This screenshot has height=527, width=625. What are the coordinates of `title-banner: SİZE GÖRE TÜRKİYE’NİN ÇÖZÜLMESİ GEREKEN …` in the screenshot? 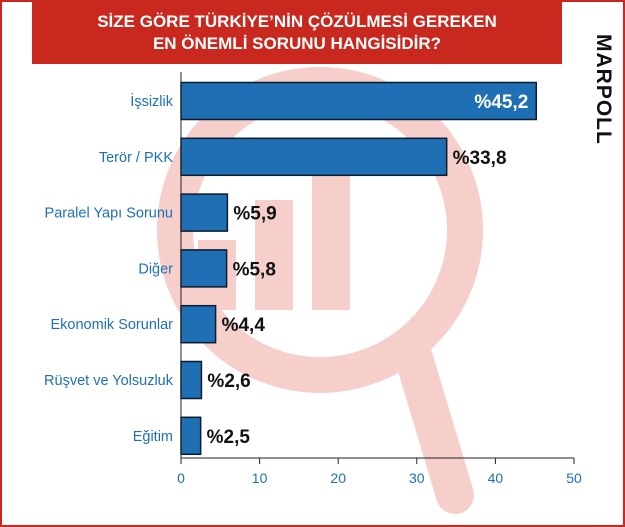 It's located at (297, 33).